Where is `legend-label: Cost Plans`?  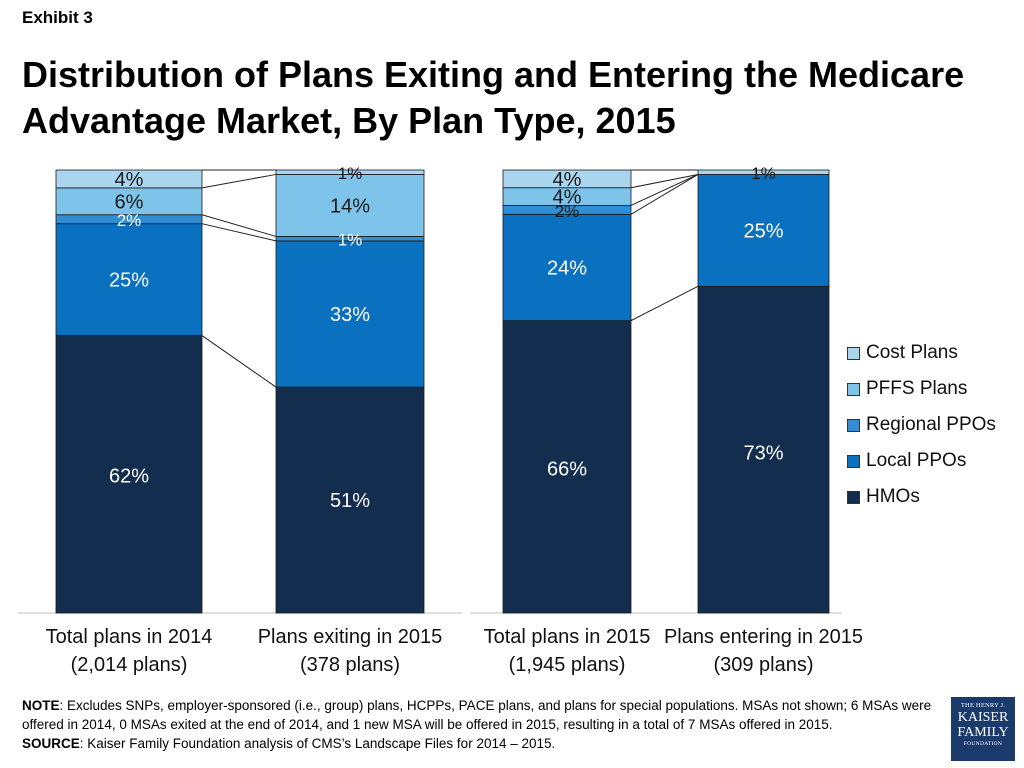 legend-label: Cost Plans is located at coordinates (912, 352).